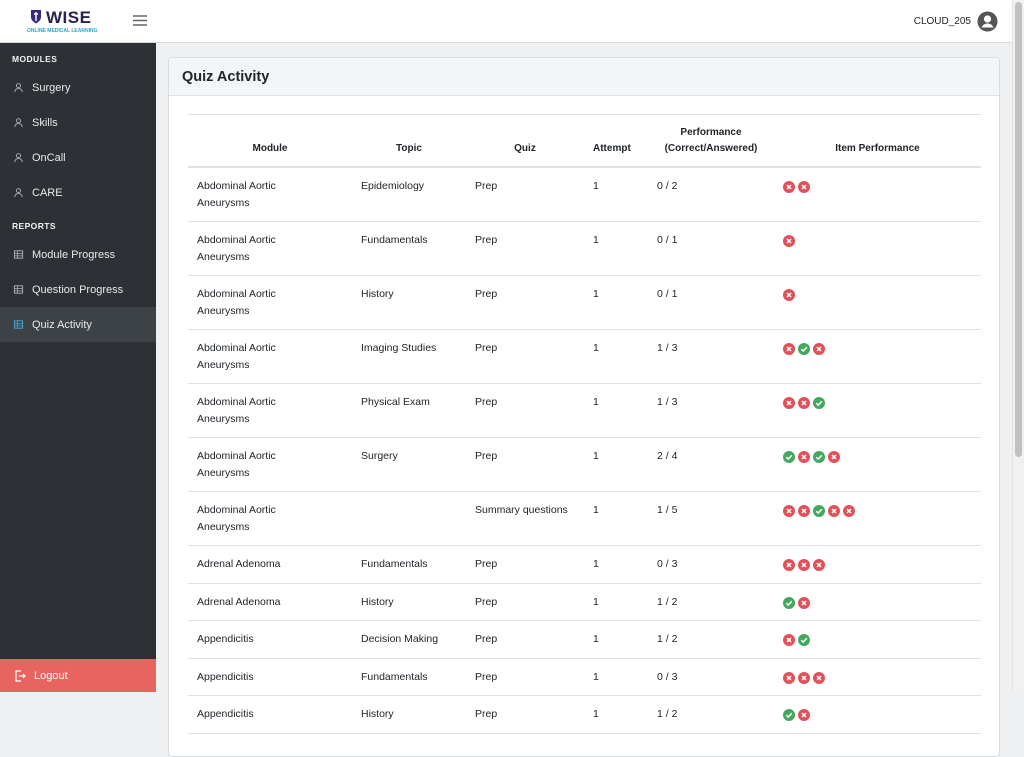 Image resolution: width=1024 pixels, height=757 pixels. I want to click on topic: Fundamentals, so click(394, 676).